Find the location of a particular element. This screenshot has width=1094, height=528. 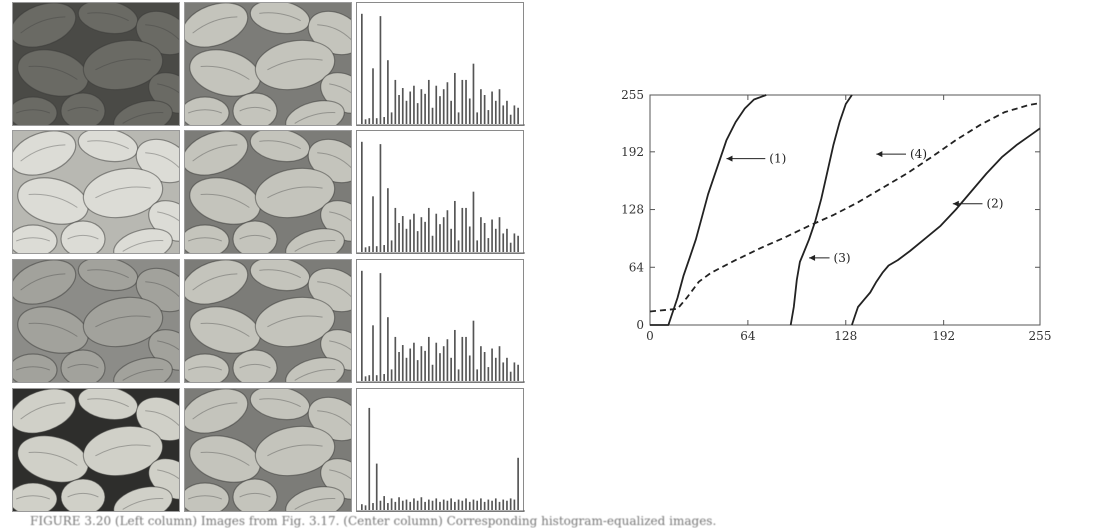

x-tick-label: 0 is located at coordinates (650, 336).